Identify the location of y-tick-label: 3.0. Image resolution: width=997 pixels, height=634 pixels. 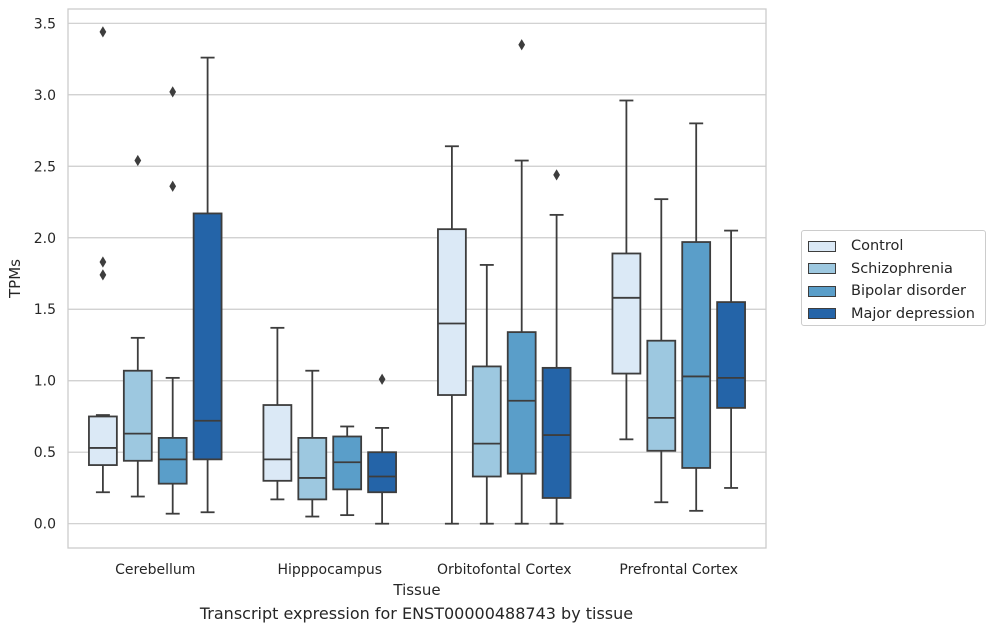
(45, 96).